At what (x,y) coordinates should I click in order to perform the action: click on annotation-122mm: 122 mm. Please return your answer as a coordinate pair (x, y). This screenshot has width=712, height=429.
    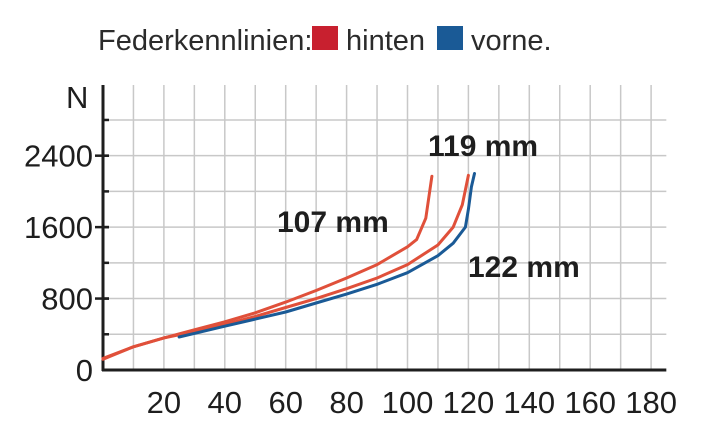
    Looking at the image, I should click on (524, 267).